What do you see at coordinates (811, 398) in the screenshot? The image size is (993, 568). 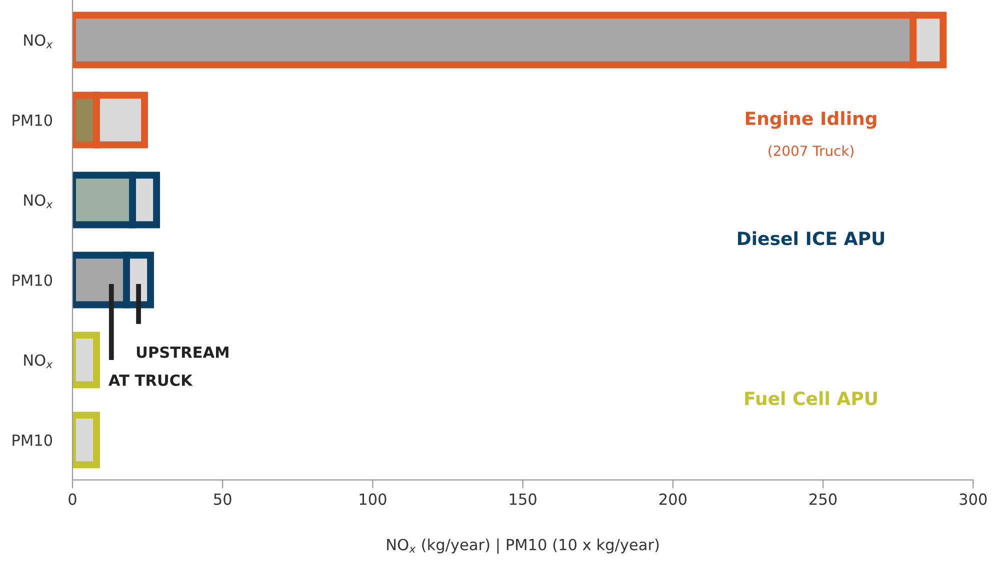 I see `annotation: Fuel Cell APU` at bounding box center [811, 398].